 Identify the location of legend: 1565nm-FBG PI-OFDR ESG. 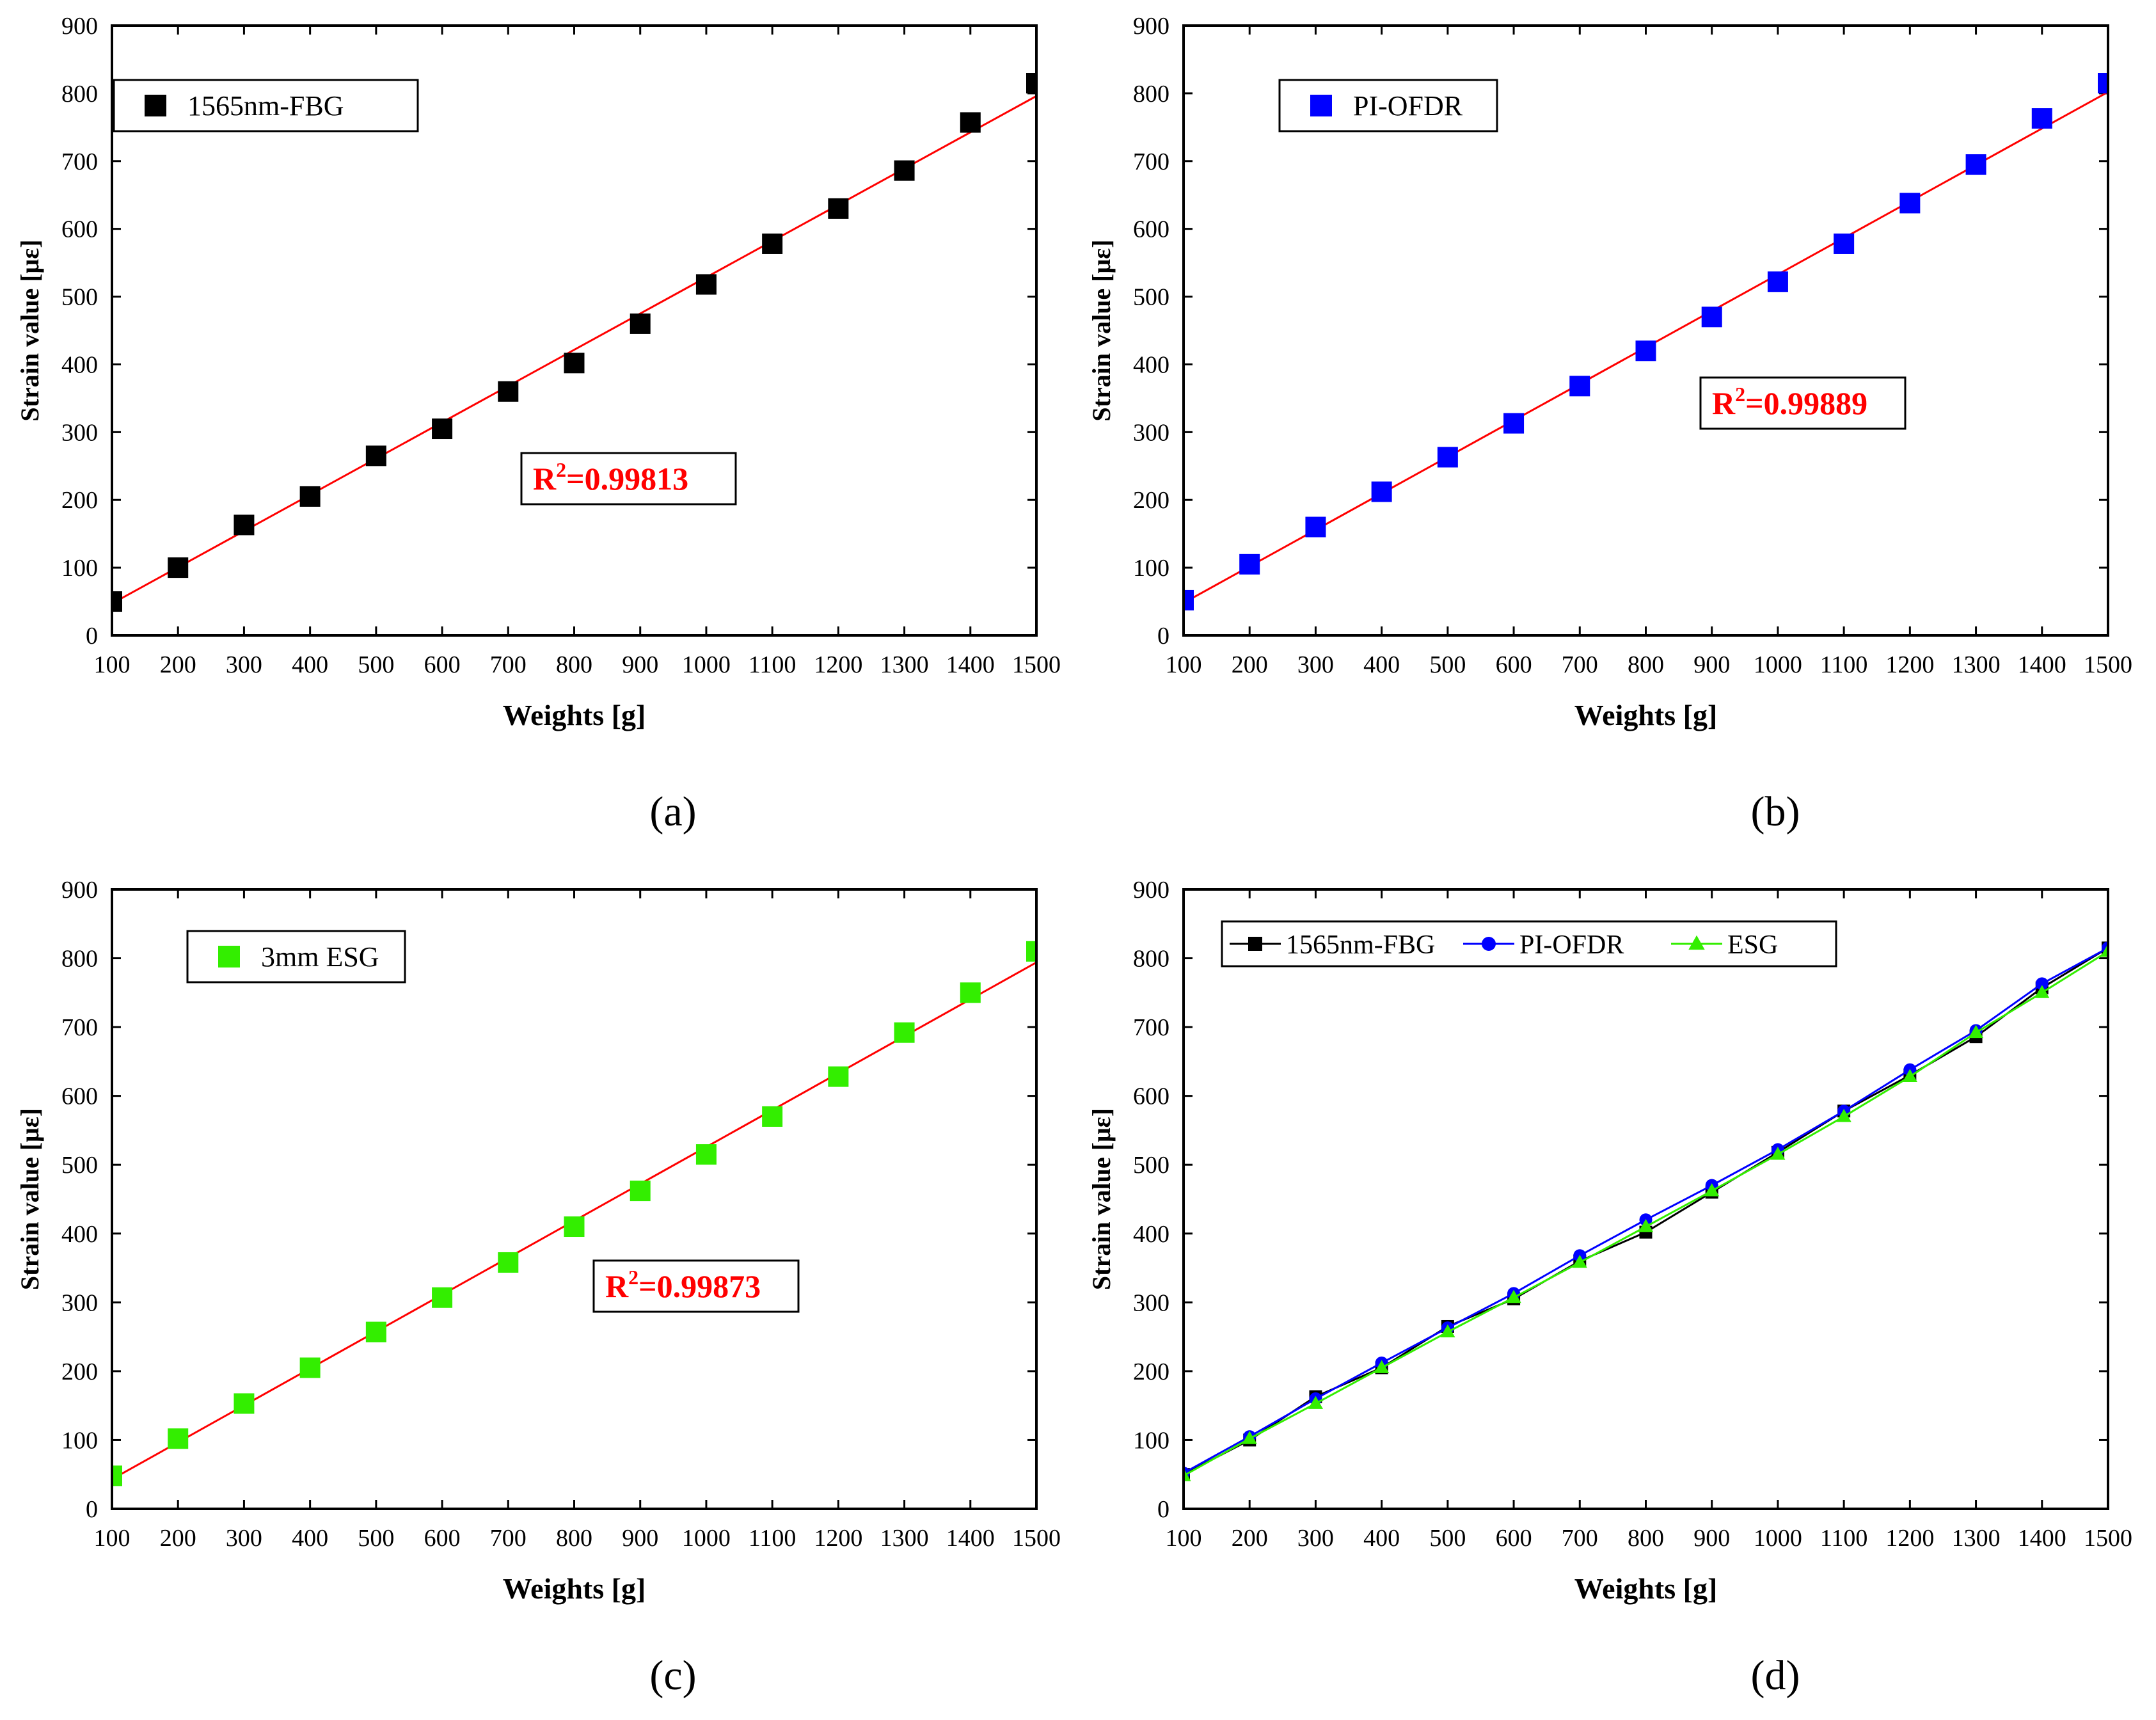
(1529, 943).